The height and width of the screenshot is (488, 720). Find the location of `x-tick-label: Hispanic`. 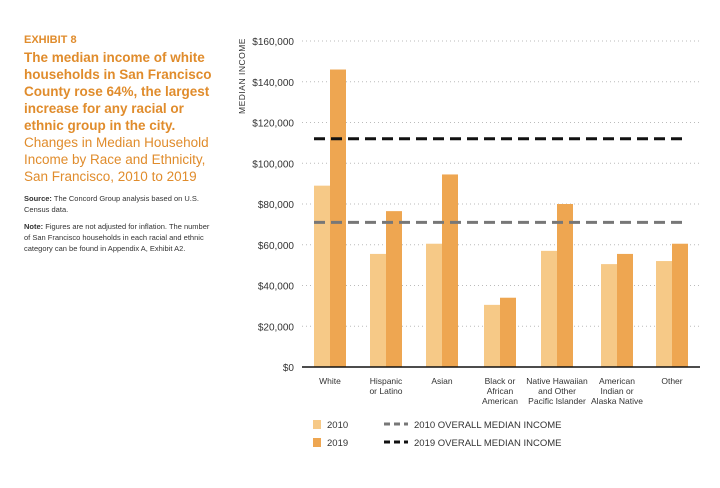

x-tick-label: Hispanic is located at coordinates (386, 381).